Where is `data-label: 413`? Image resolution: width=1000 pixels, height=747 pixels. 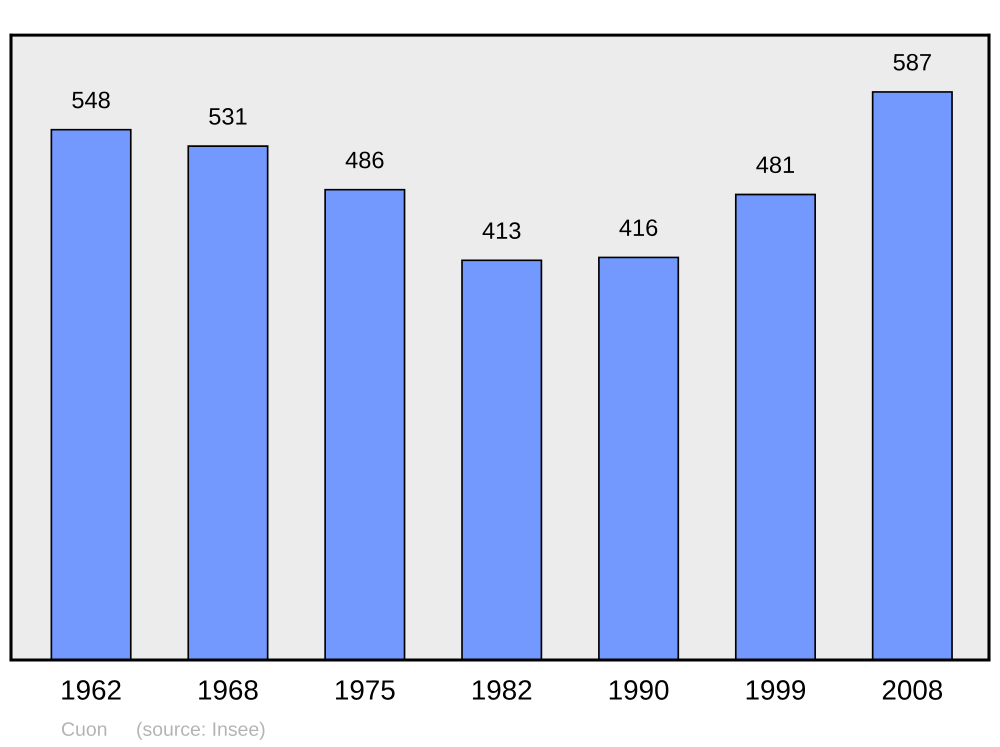
data-label: 413 is located at coordinates (501, 230).